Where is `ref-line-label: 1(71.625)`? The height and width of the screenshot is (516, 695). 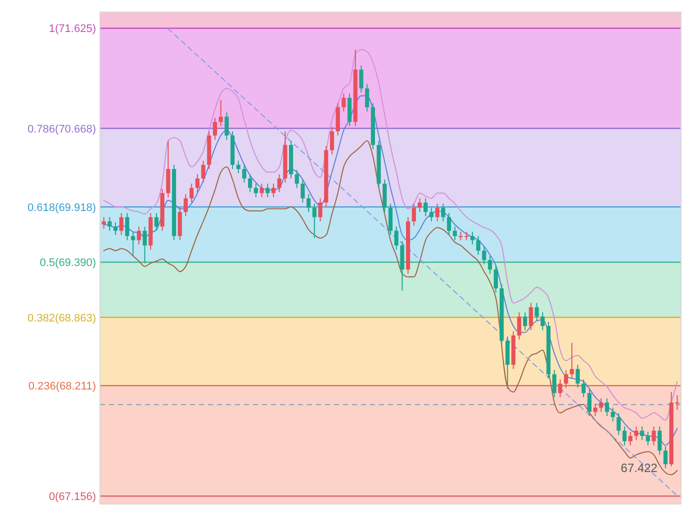 ref-line-label: 1(71.625) is located at coordinates (72, 29).